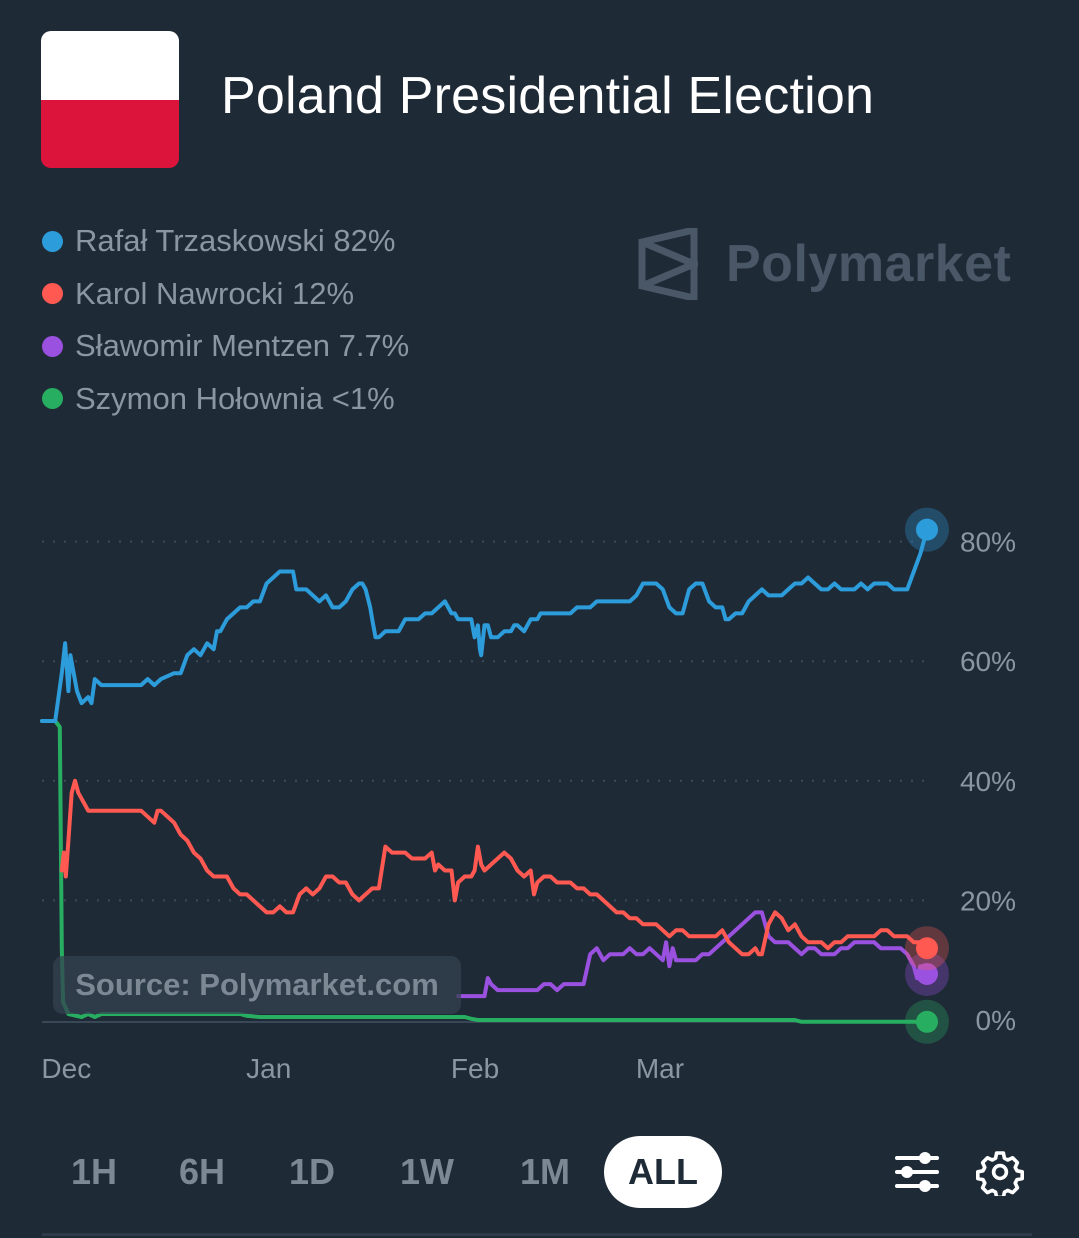  What do you see at coordinates (537, 1234) in the screenshot?
I see `divider` at bounding box center [537, 1234].